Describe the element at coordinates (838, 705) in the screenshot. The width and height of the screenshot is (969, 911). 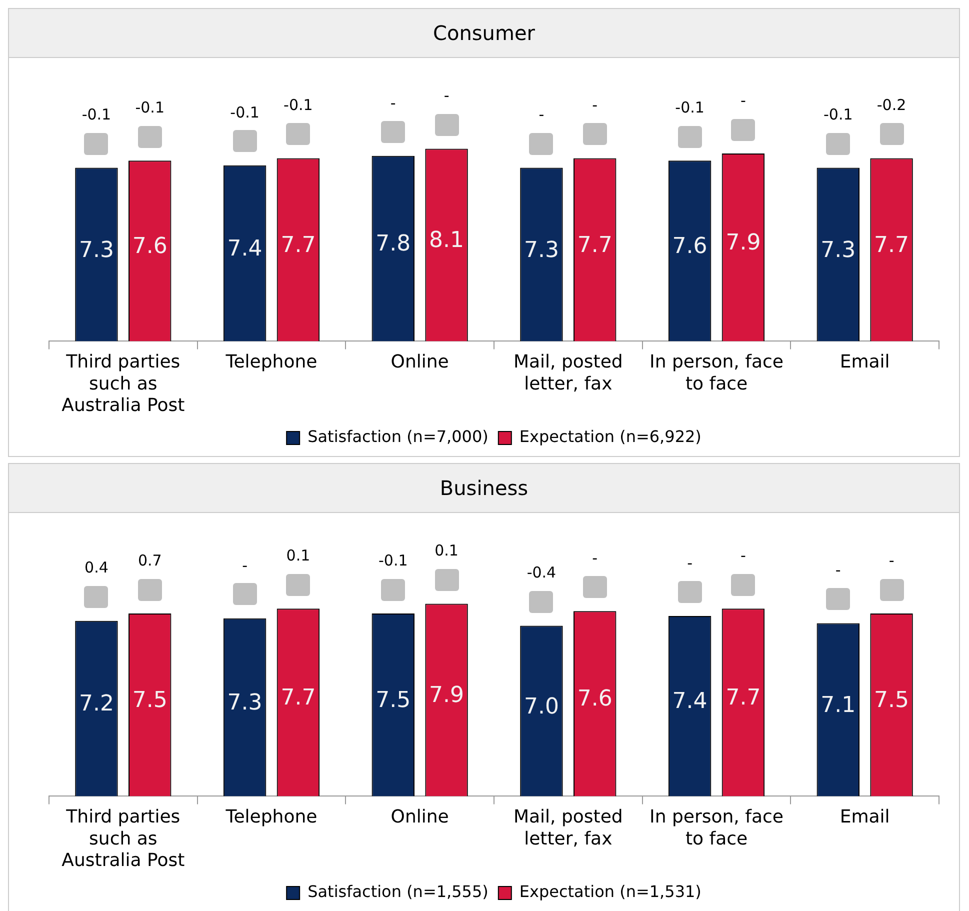
I see `data-label: 7.1` at that location.